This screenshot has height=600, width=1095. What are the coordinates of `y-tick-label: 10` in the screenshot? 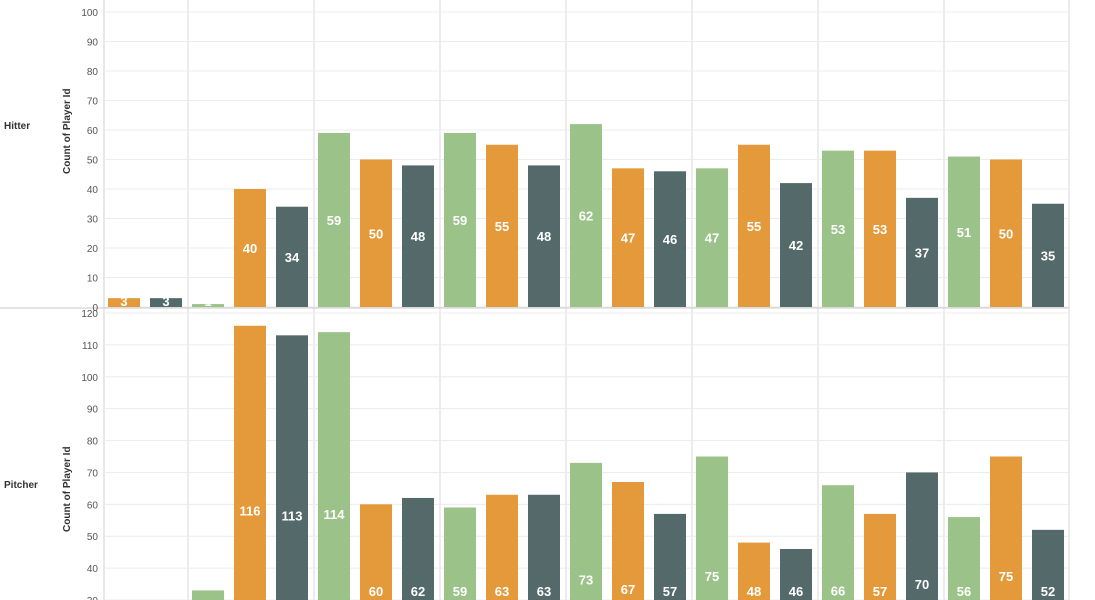 It's located at (93, 279).